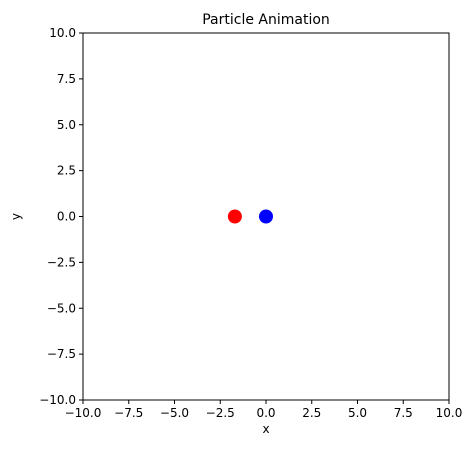 This screenshot has width=476, height=459. Describe the element at coordinates (128, 413) in the screenshot. I see `x-tick-label: −7.5` at that location.